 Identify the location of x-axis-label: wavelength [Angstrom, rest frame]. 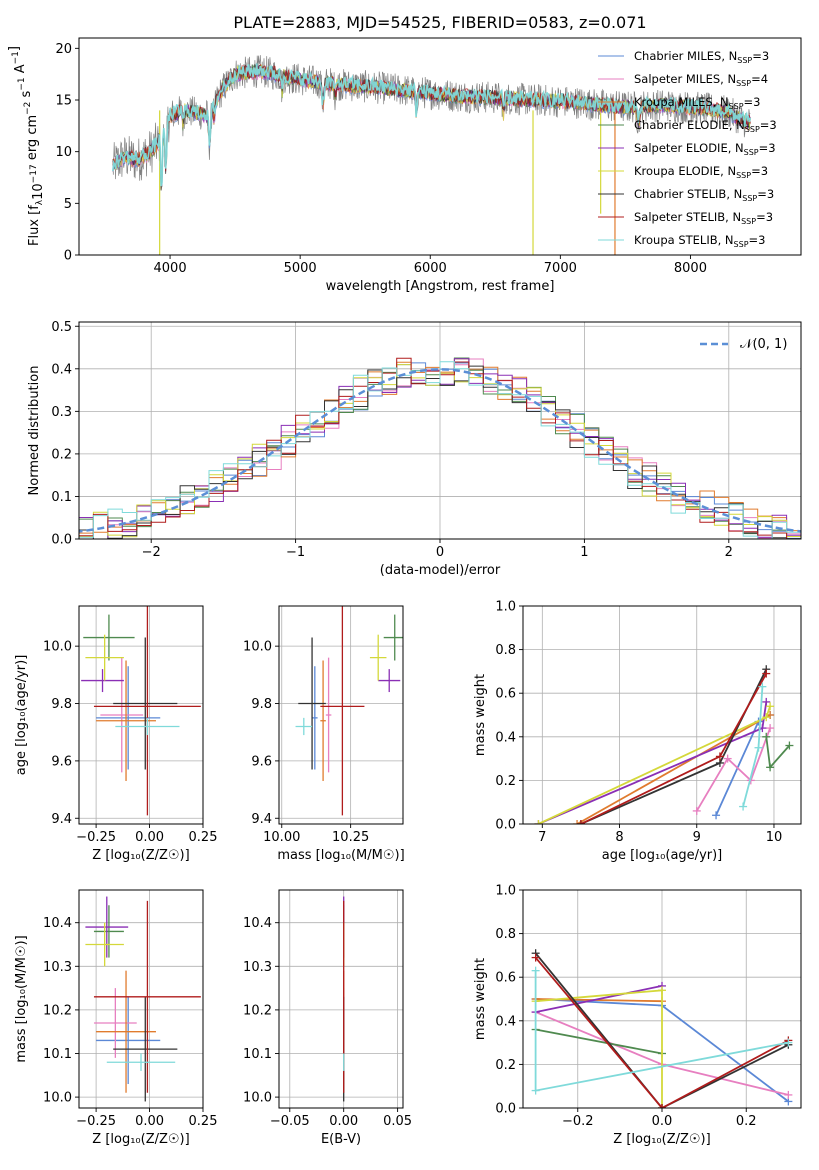
(440, 286).